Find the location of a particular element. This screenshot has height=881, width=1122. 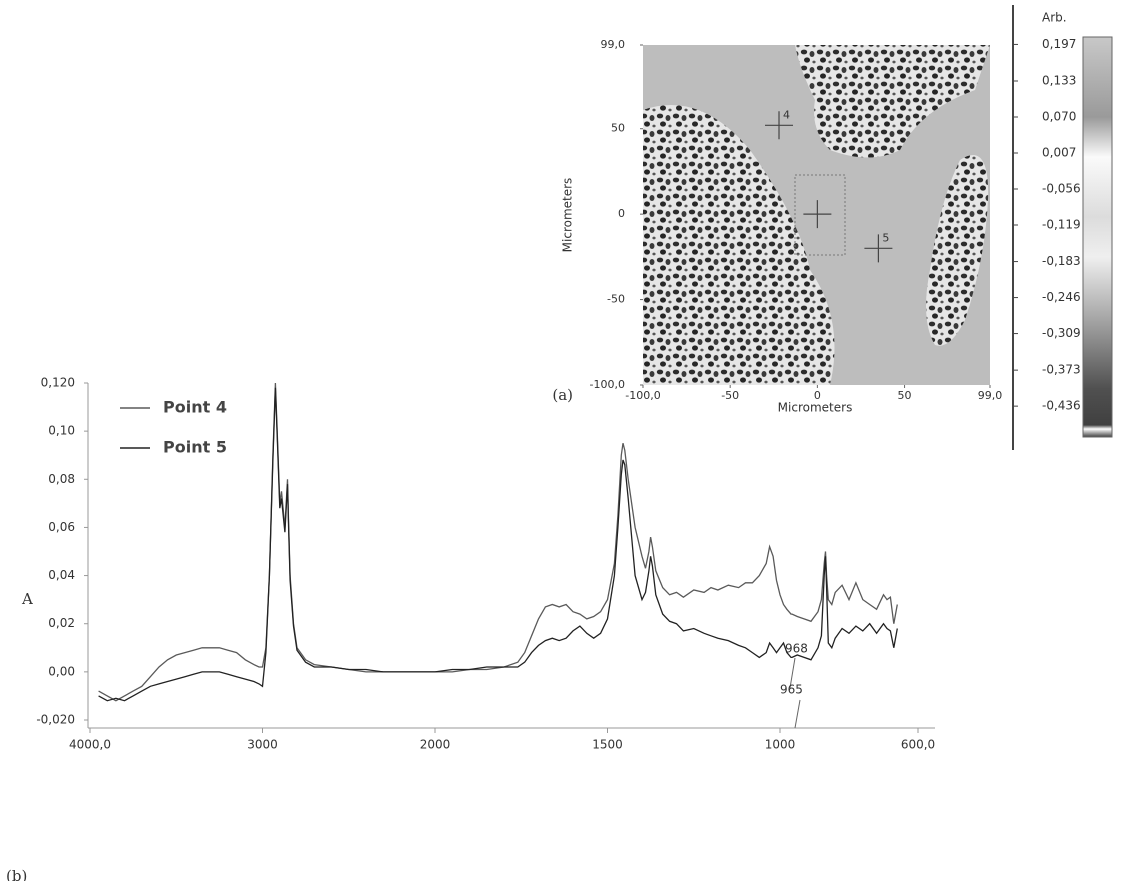

annotation: 965 is located at coordinates (791, 690).